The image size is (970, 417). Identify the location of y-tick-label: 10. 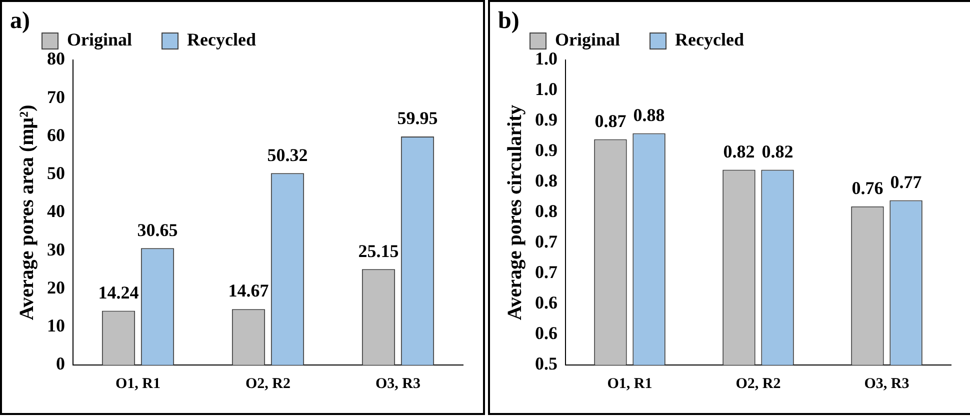
(56, 326).